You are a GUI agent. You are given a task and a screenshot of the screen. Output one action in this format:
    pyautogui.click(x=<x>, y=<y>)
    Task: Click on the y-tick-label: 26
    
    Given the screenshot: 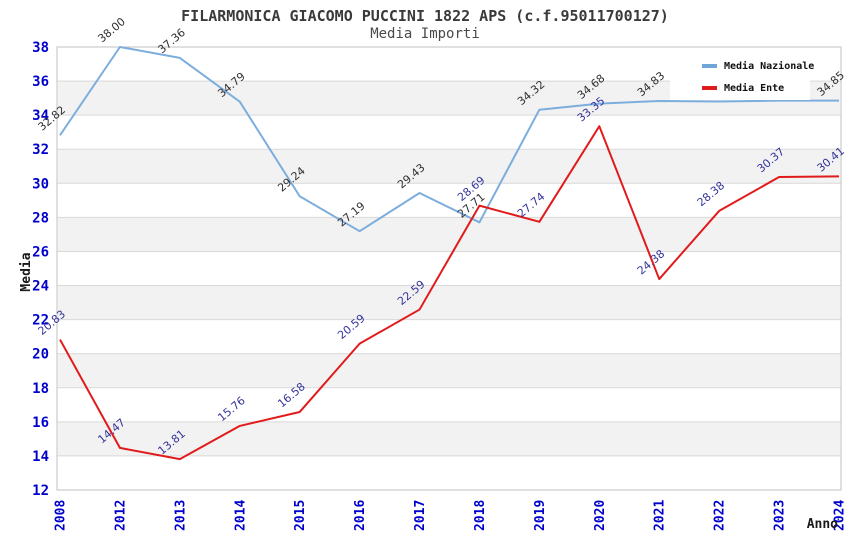 What is the action you would take?
    pyautogui.click(x=40, y=252)
    